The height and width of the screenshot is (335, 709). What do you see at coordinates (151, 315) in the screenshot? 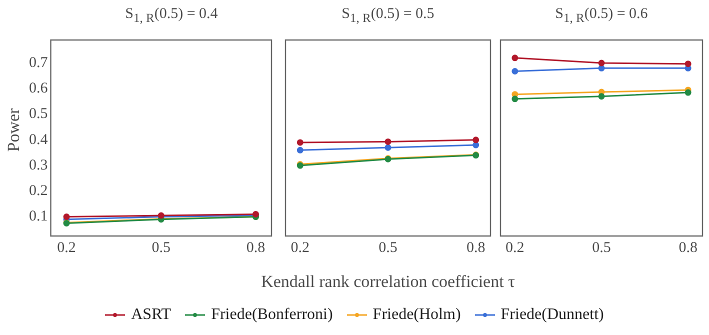
I see `legend-label: ASRT` at bounding box center [151, 315].